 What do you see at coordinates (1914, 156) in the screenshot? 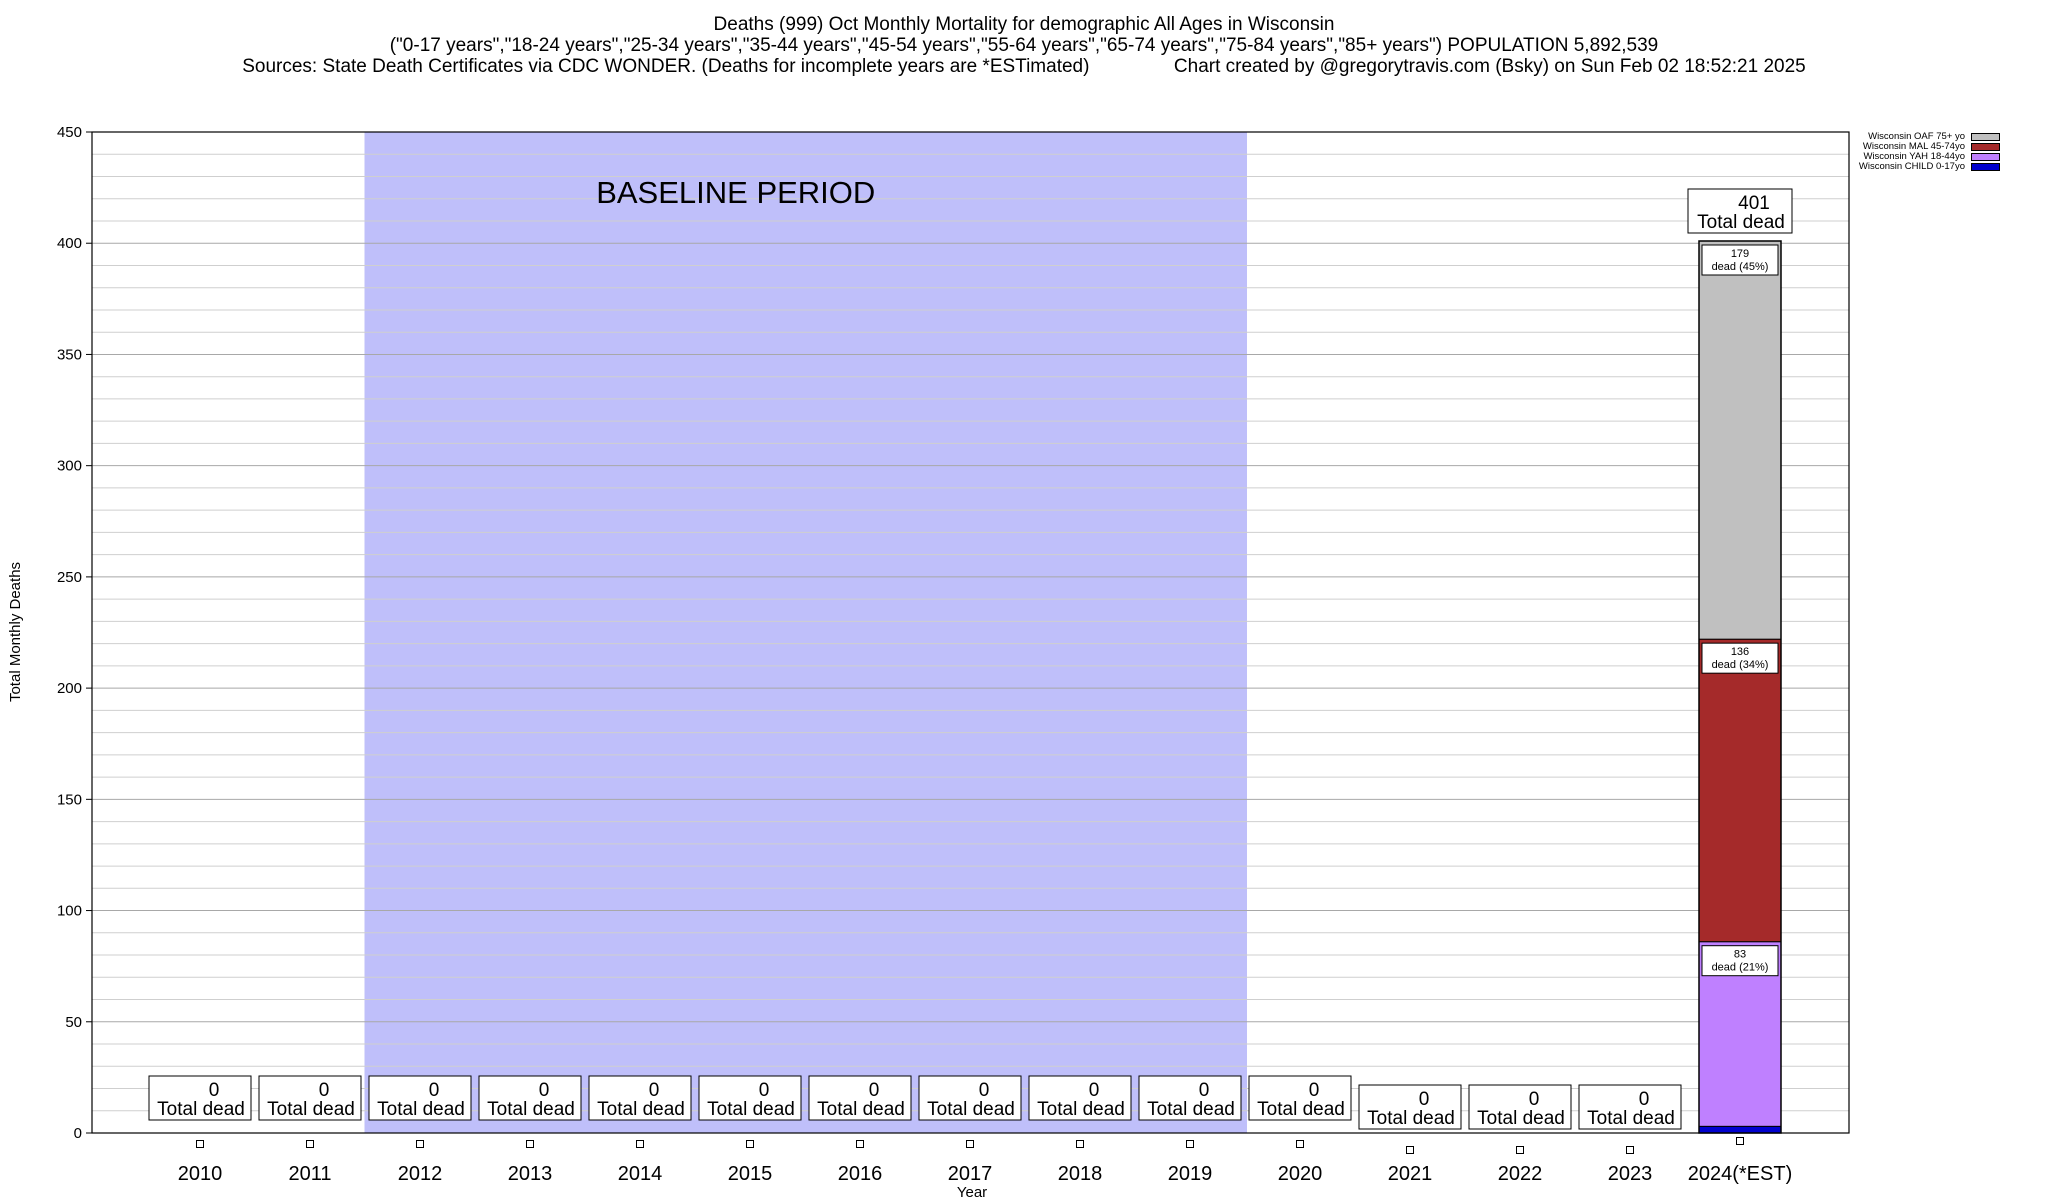
I see `legend-label: Wisconsin YAH 18-44yo` at bounding box center [1914, 156].